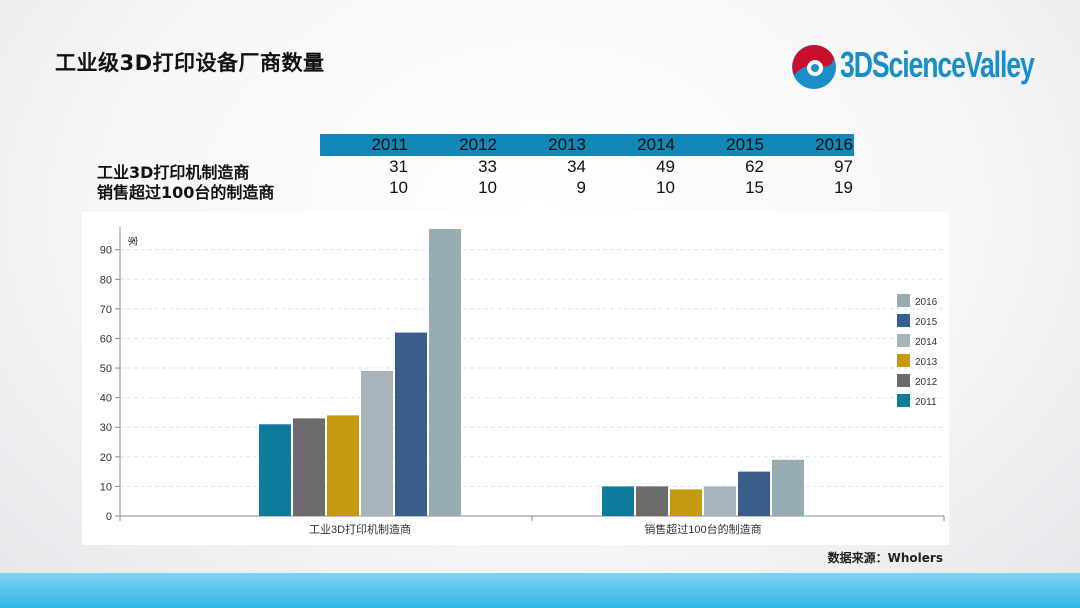 This screenshot has height=608, width=1080. Describe the element at coordinates (926, 362) in the screenshot. I see `legend-label: 2013` at that location.